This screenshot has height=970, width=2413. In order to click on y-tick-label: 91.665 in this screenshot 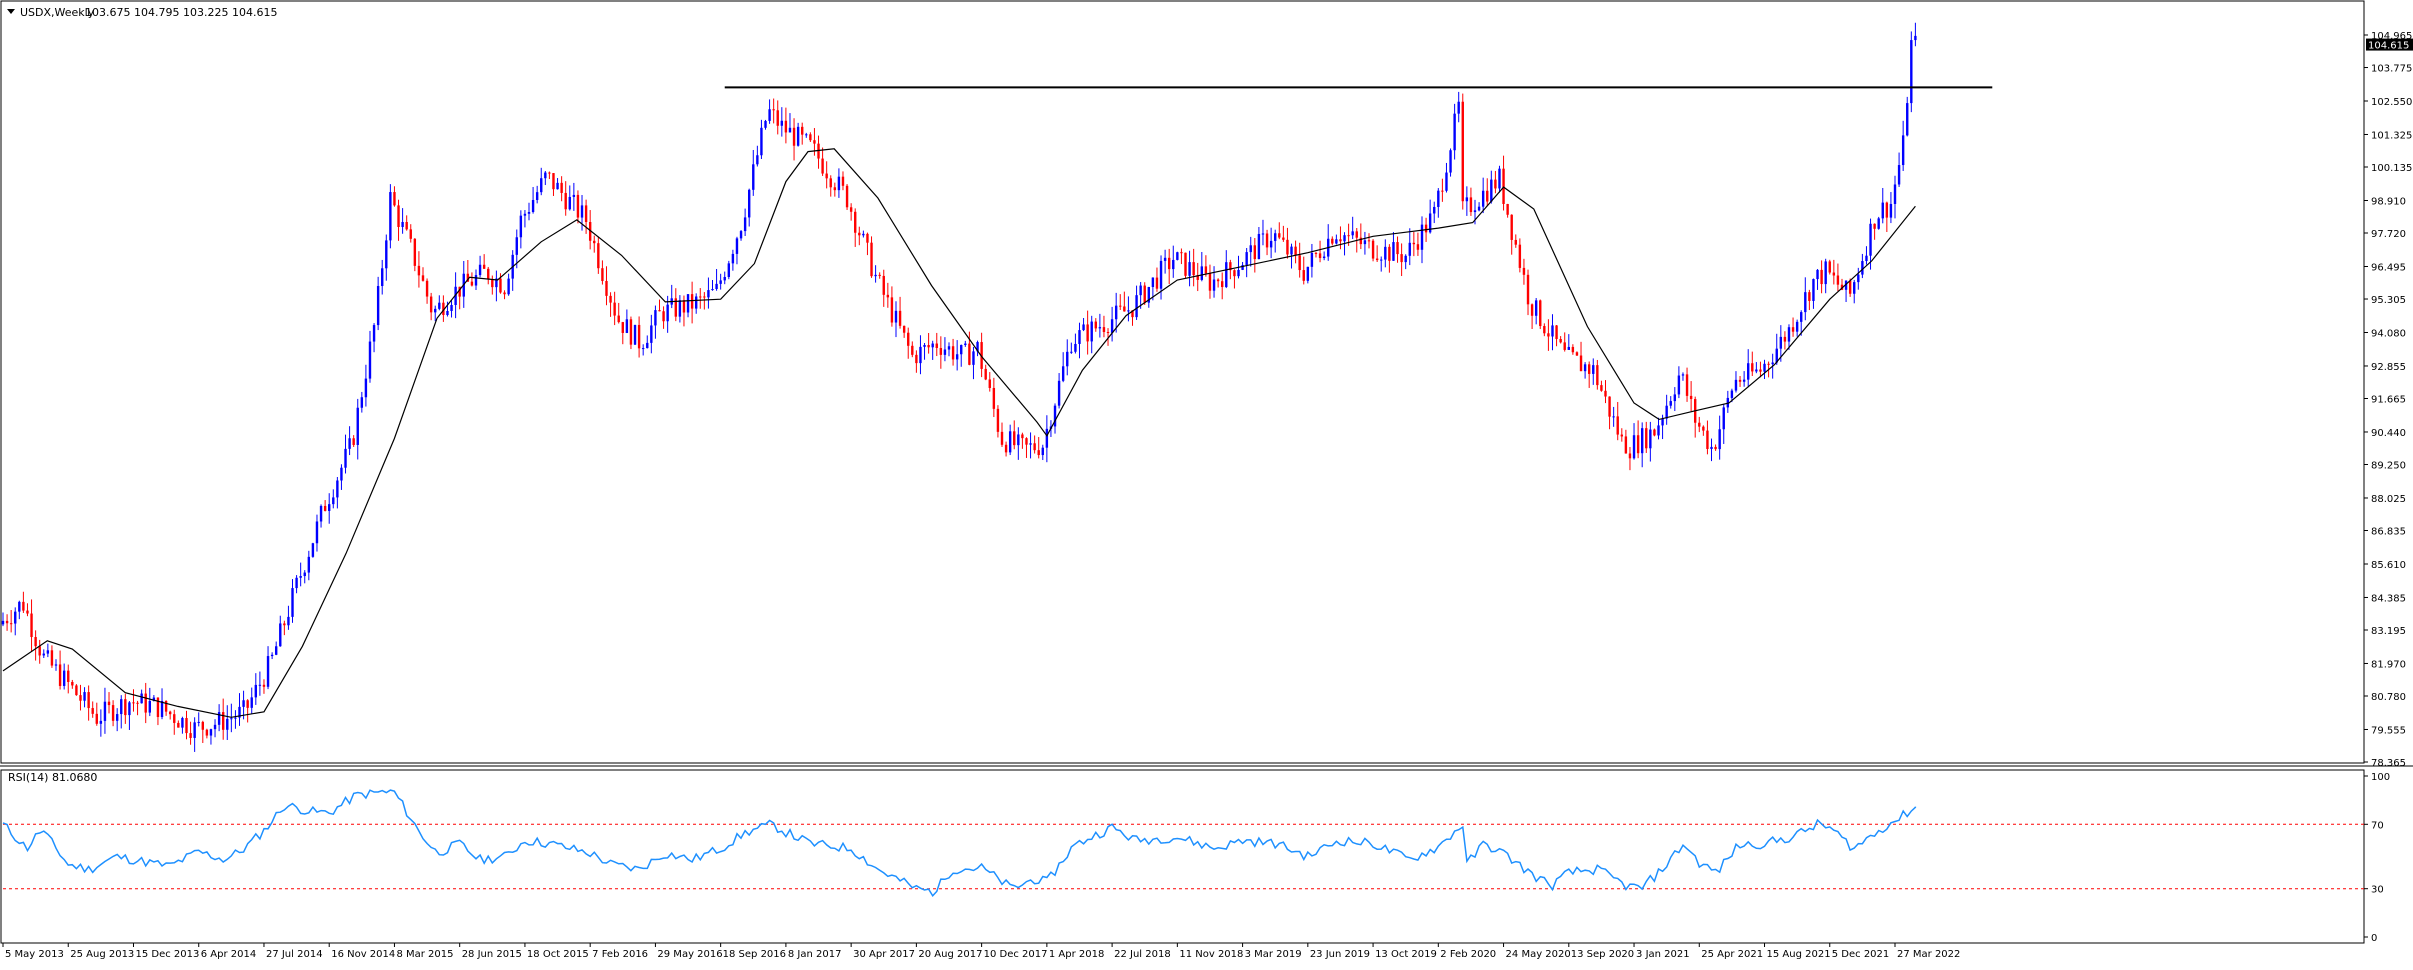, I will do `click(2388, 400)`.